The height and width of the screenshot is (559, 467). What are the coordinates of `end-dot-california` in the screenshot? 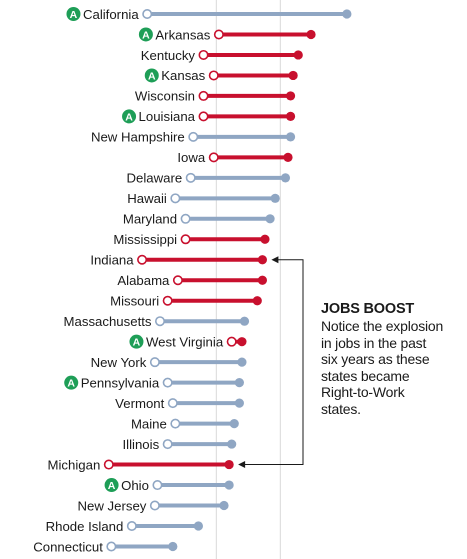 It's located at (347, 14).